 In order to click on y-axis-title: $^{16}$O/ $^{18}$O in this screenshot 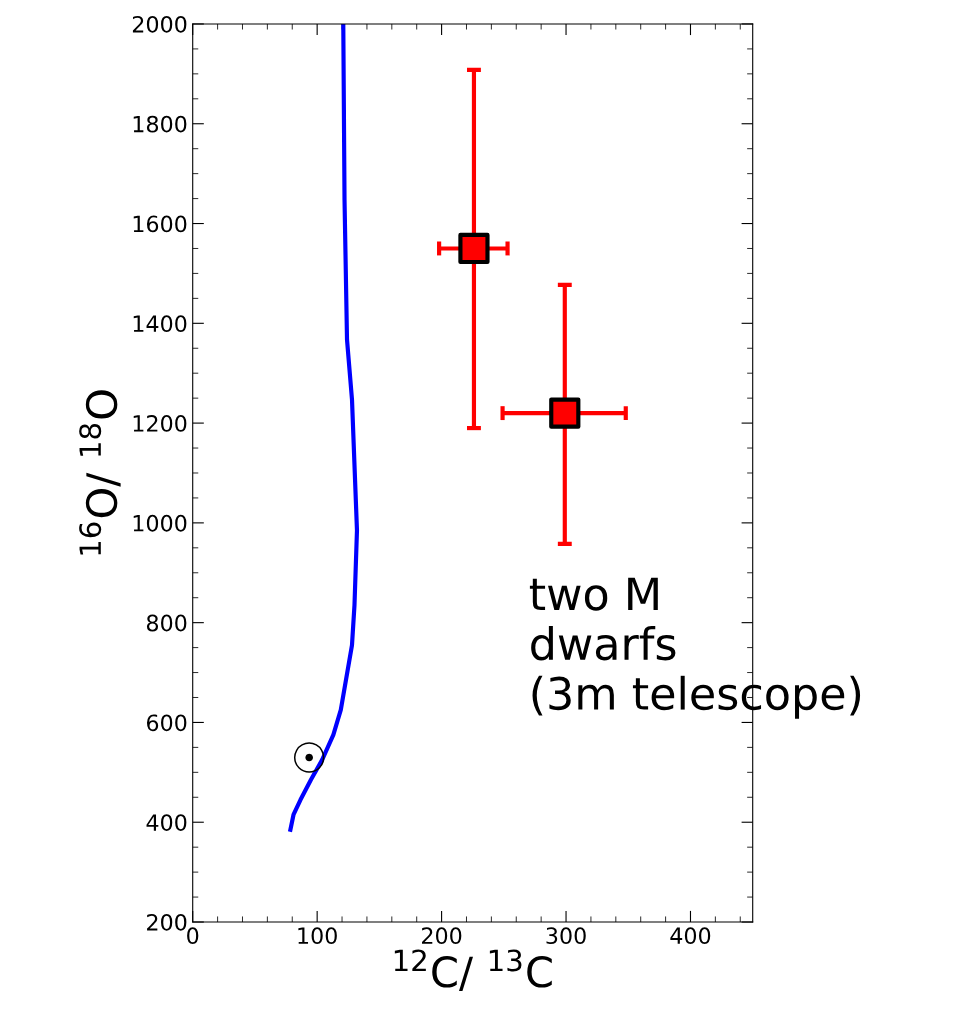, I will do `click(100, 472)`.